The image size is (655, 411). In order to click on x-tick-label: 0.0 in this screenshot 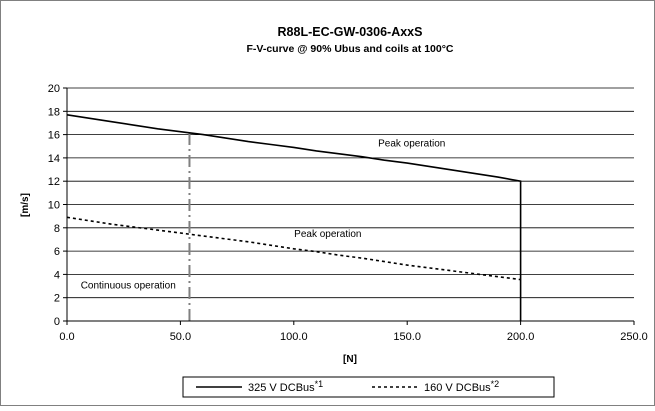, I will do `click(66, 337)`.